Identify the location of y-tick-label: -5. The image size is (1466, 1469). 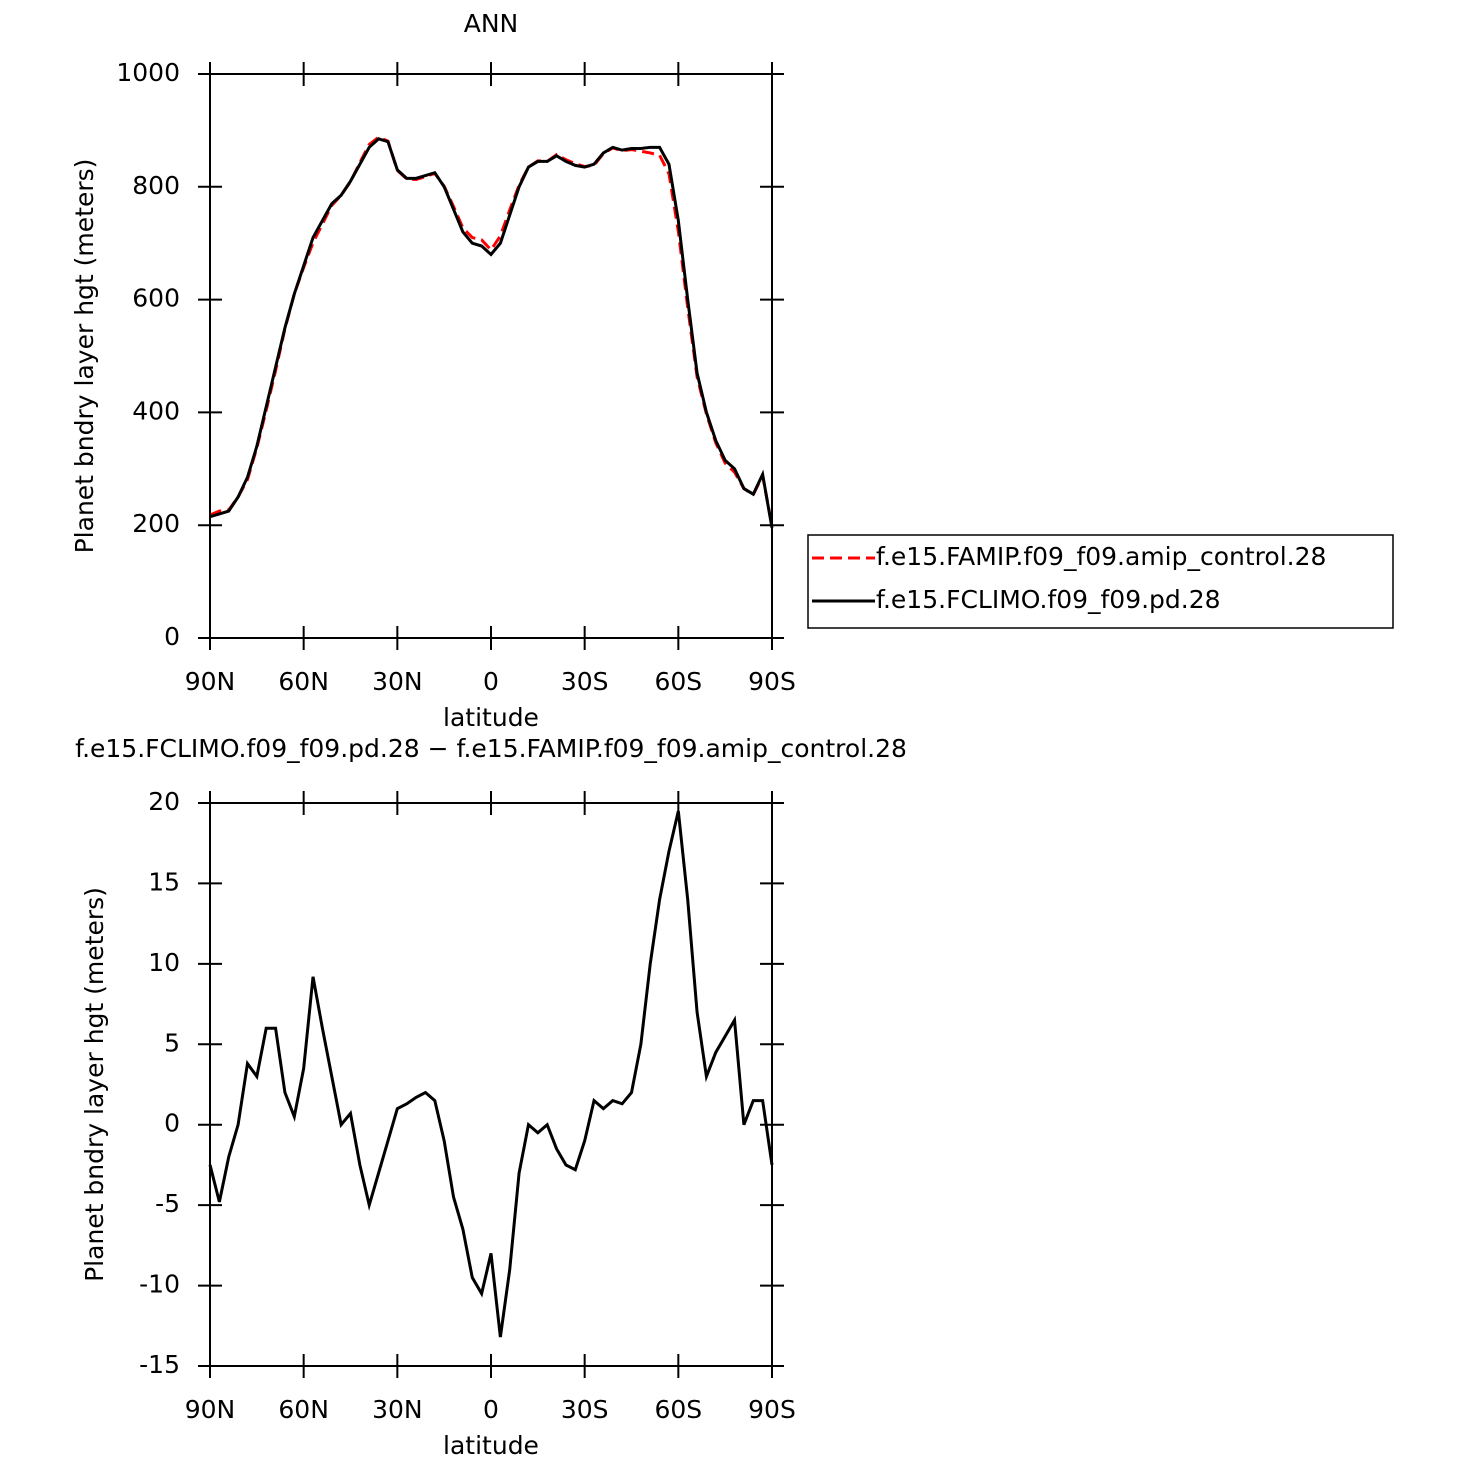
(167, 1203).